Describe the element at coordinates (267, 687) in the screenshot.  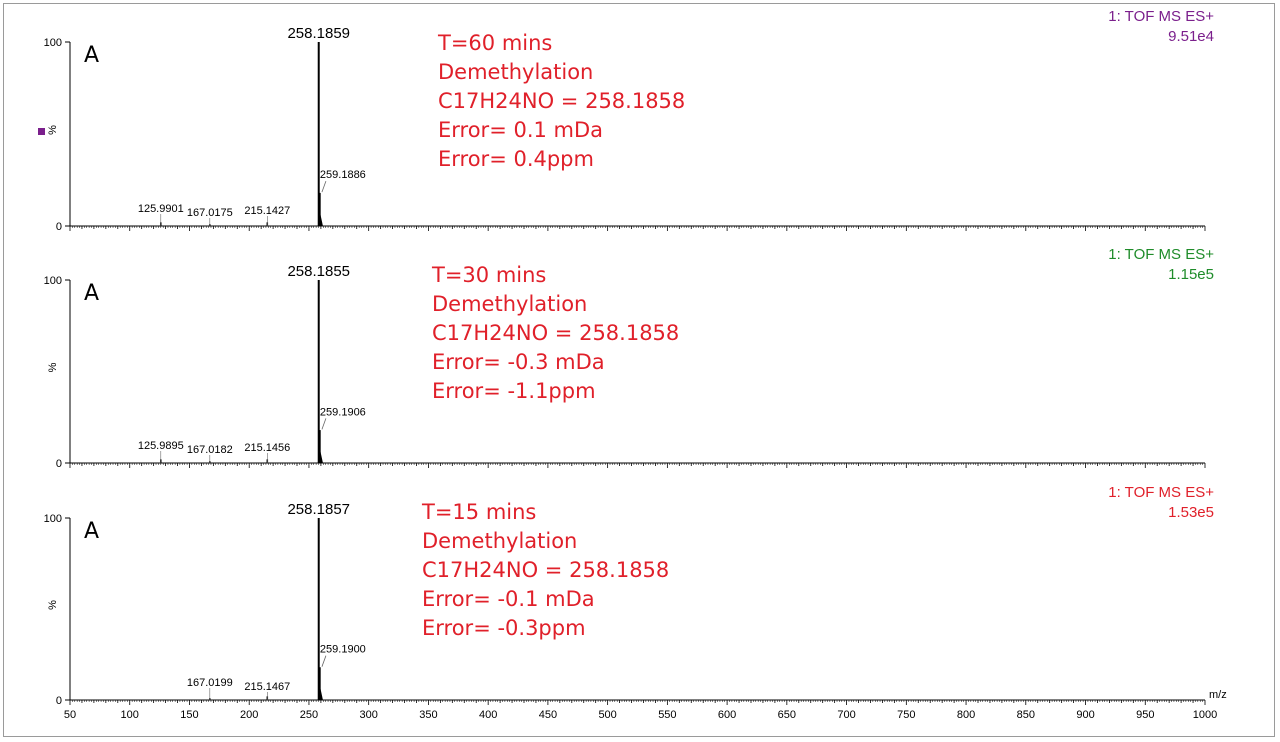
I see `peak-label: 215.1467` at that location.